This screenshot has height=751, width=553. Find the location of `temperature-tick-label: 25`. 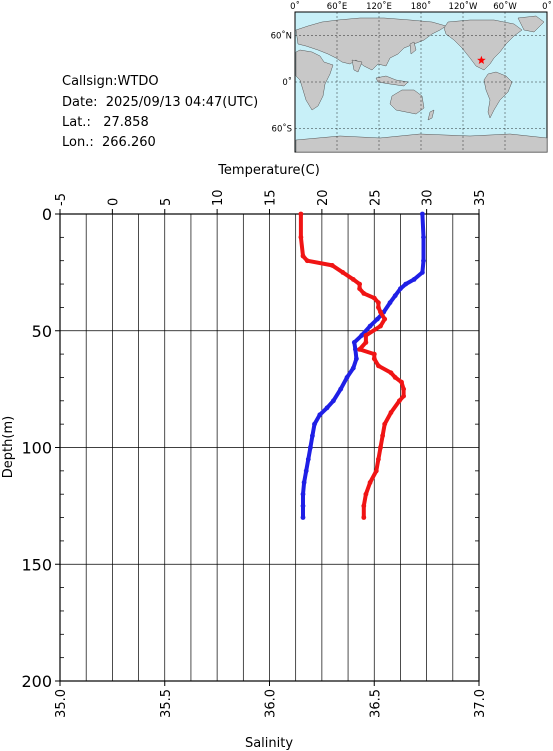

temperature-tick-label: 25 is located at coordinates (375, 197).